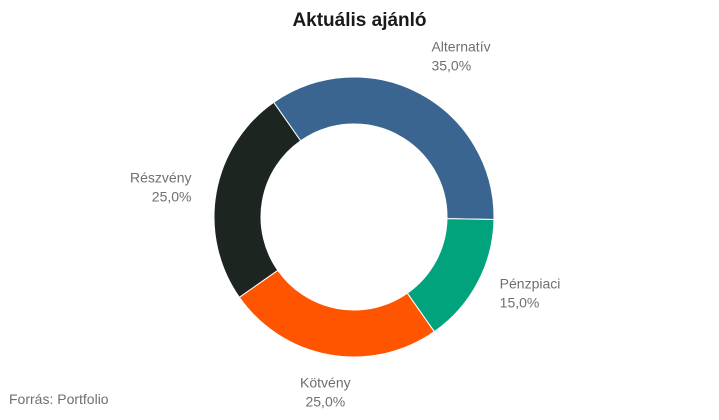 This screenshot has height=420, width=719. What do you see at coordinates (257, 199) in the screenshot?
I see `slice-részvény` at bounding box center [257, 199].